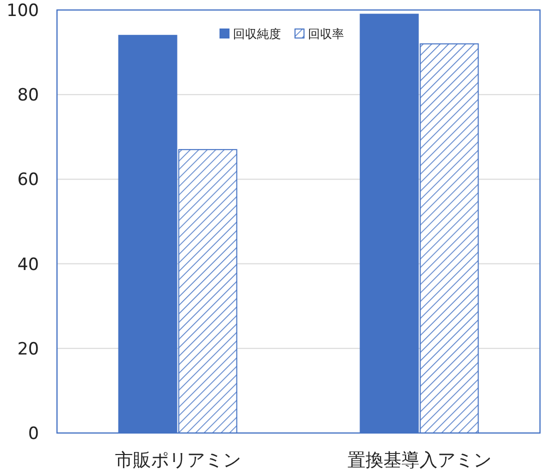 The image size is (548, 475). What do you see at coordinates (419, 460) in the screenshot?
I see `x-tick-label: 置換基導入アミン` at bounding box center [419, 460].